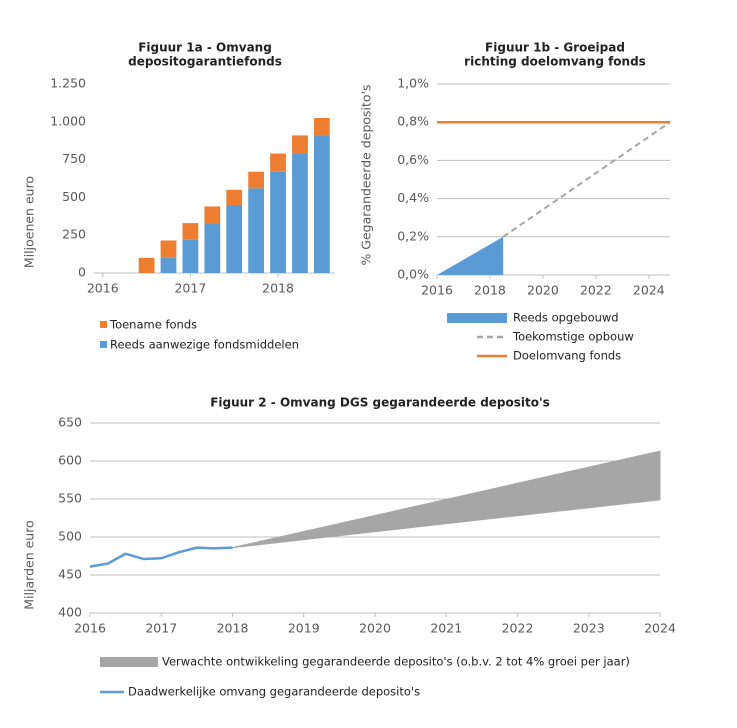 The height and width of the screenshot is (728, 737). I want to click on chart-title: depositogarantiefonds, so click(205, 62).